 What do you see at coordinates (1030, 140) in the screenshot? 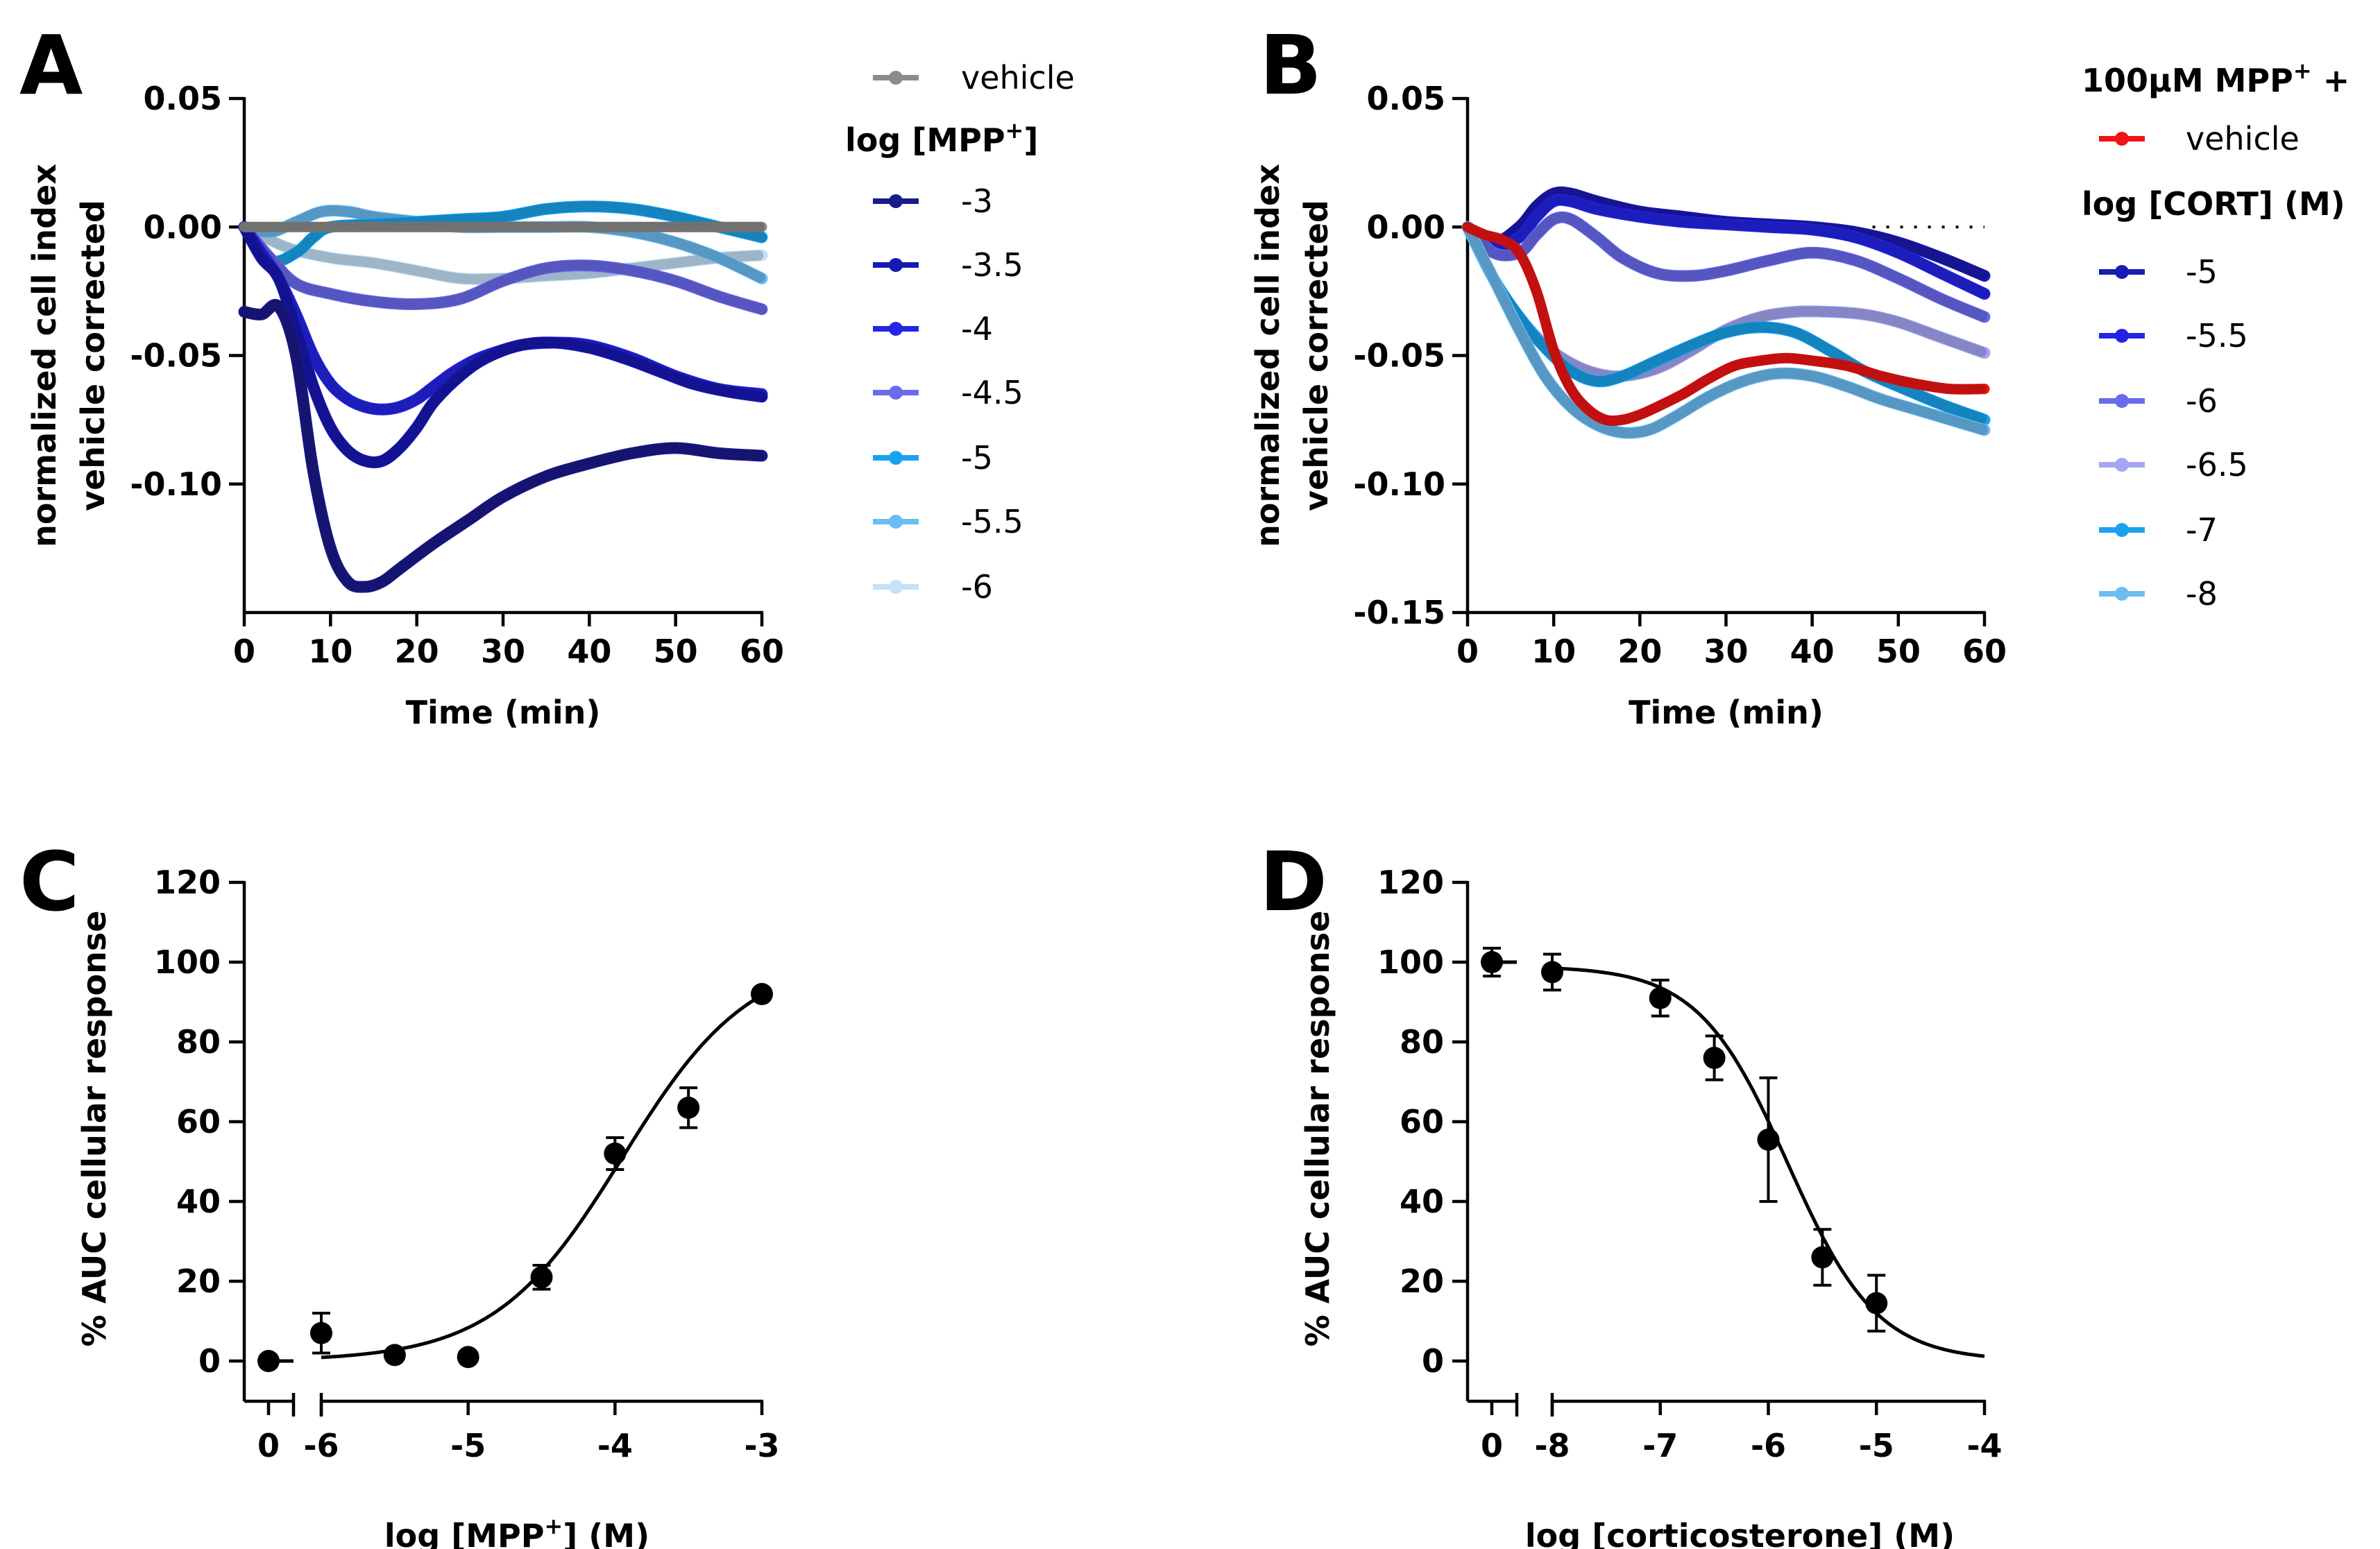
I see `legend-title-tail: ]` at bounding box center [1030, 140].